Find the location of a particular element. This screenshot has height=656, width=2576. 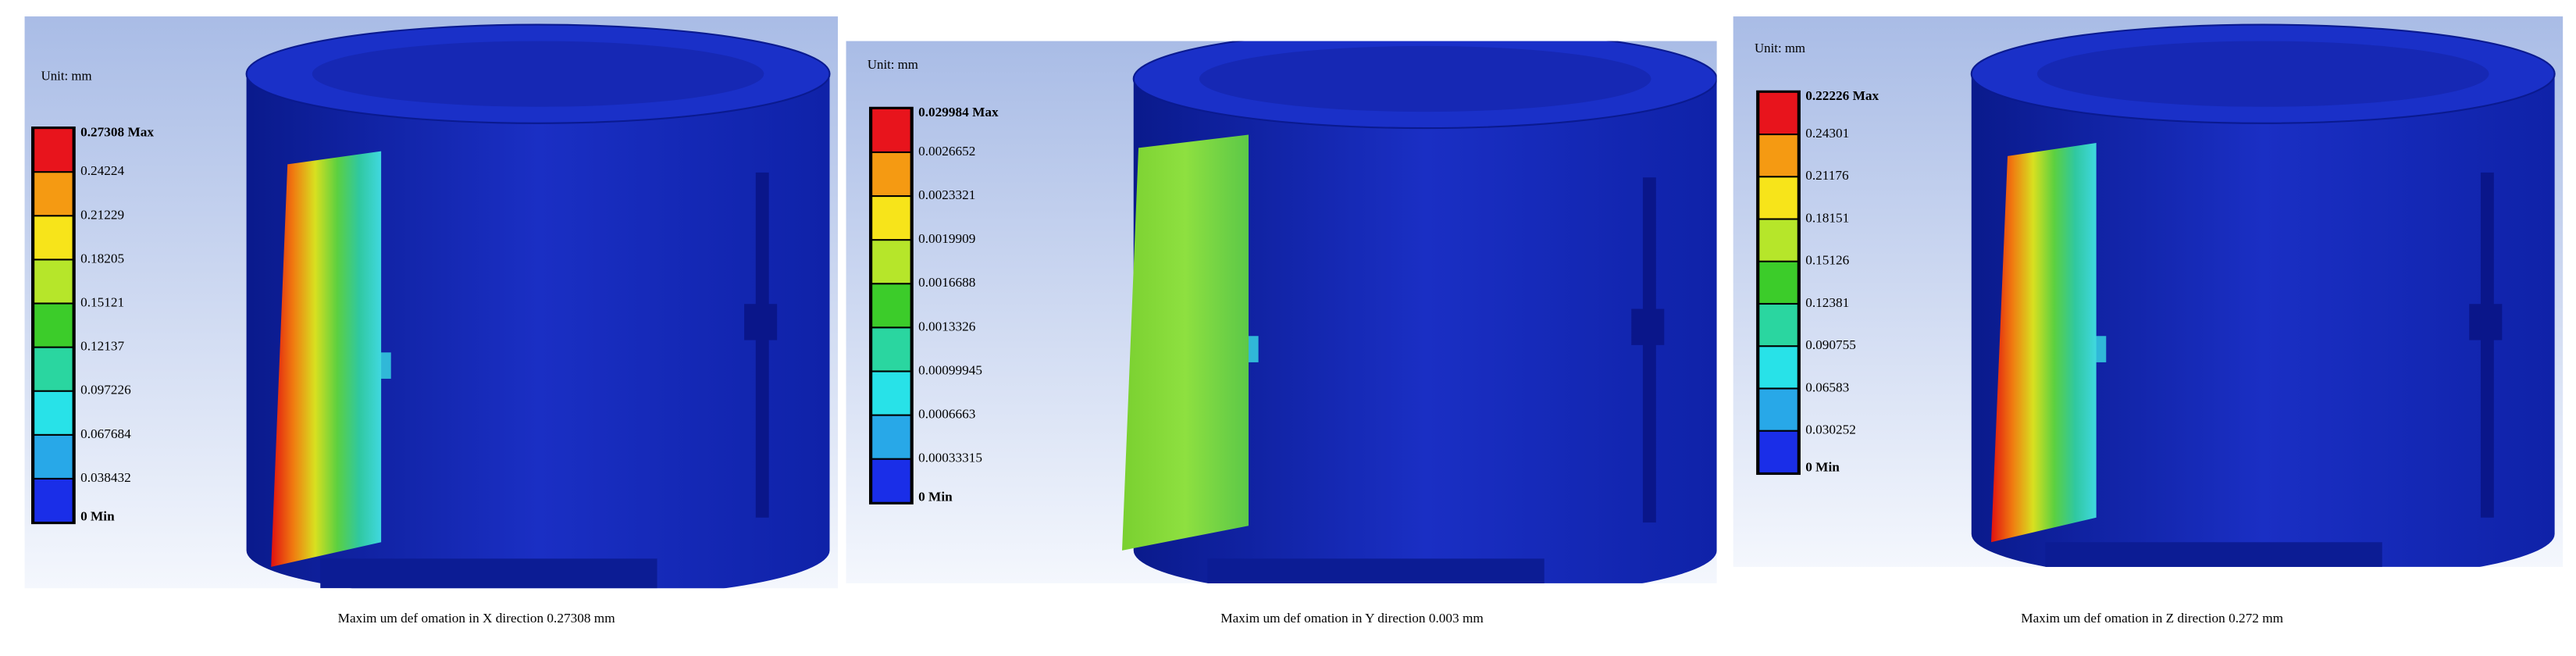

legend-label: 0.21229 is located at coordinates (102, 215).